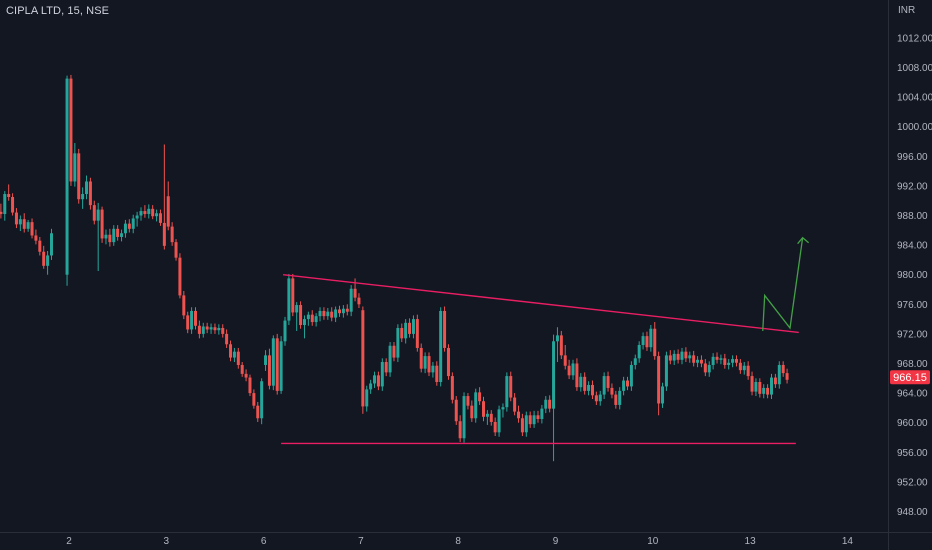 The height and width of the screenshot is (550, 932). I want to click on time-tick-label: 10, so click(653, 541).